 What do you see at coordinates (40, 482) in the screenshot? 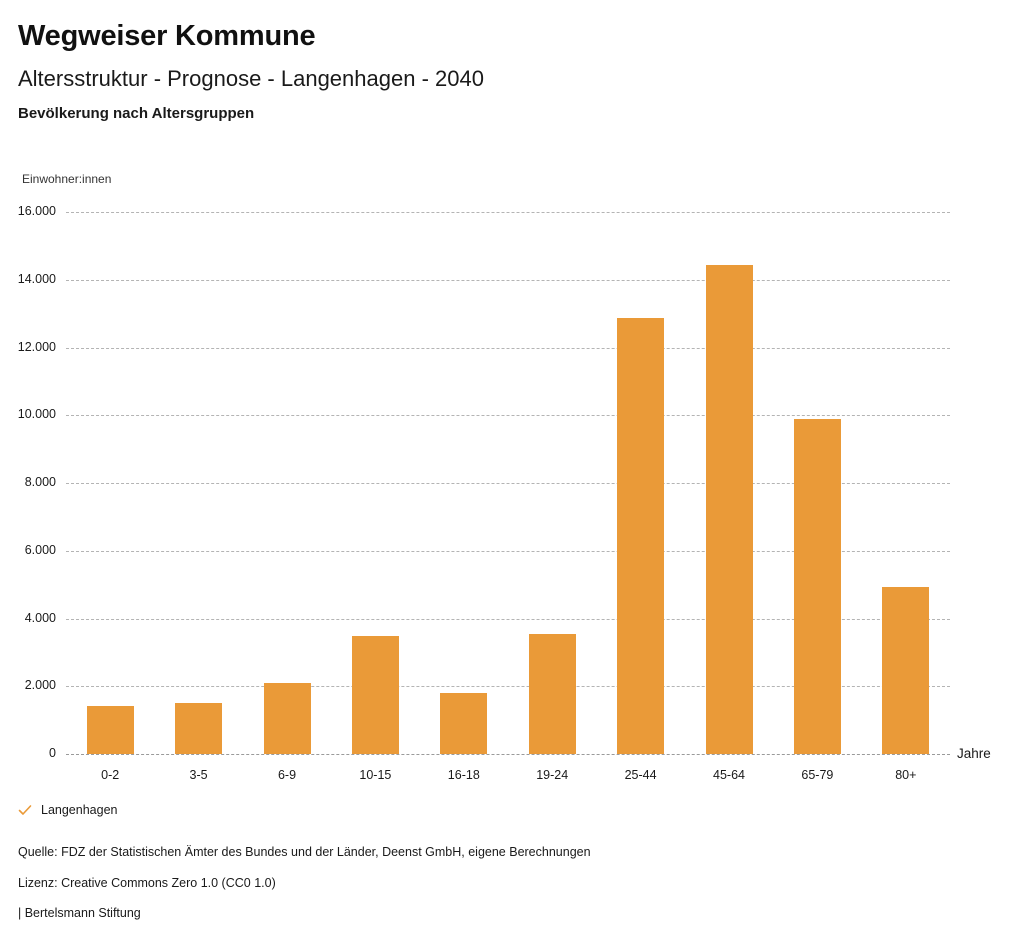
I see `y-axis-tick-label: 8.000` at bounding box center [40, 482].